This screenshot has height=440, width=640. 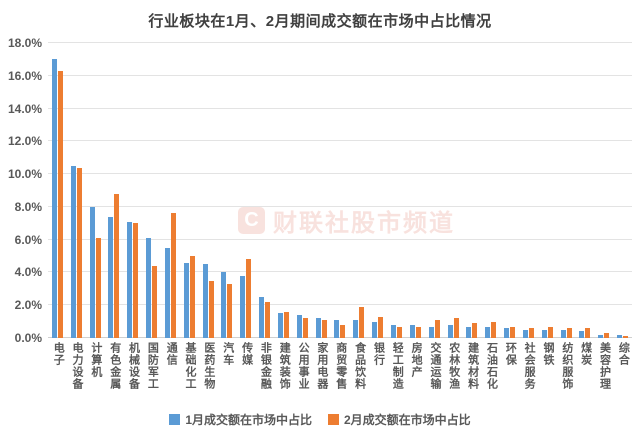 I want to click on x-axis-label: 银行, so click(x=377, y=354).